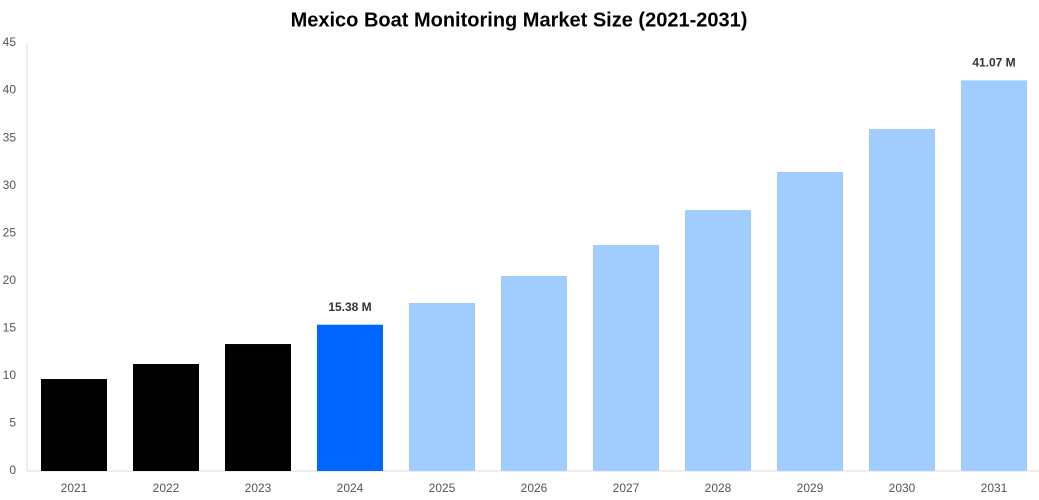  I want to click on x-tick-label: 2023, so click(258, 488).